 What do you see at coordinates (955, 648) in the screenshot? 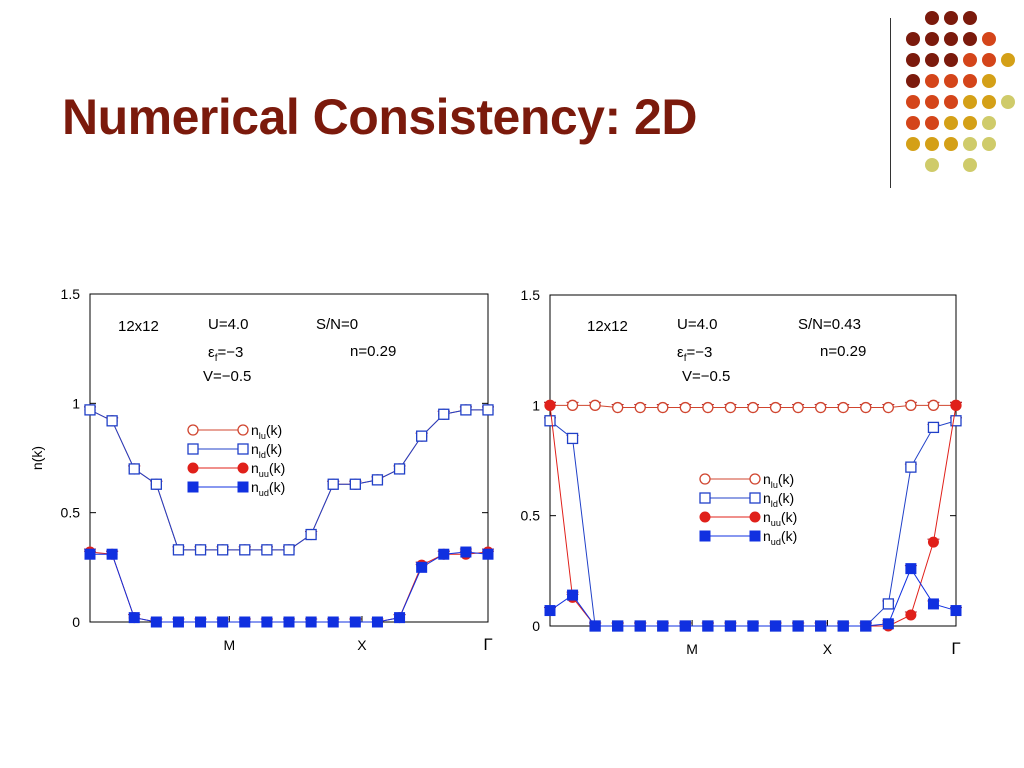
I see `x-tick-label: Γ` at bounding box center [955, 648].